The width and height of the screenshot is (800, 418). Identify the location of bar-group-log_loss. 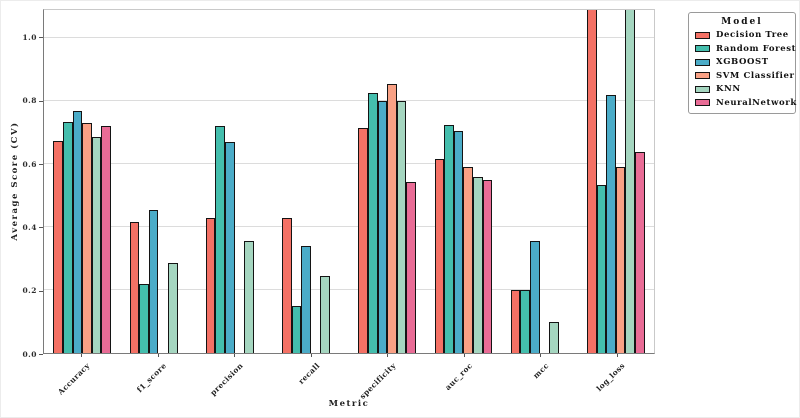
(616, 181).